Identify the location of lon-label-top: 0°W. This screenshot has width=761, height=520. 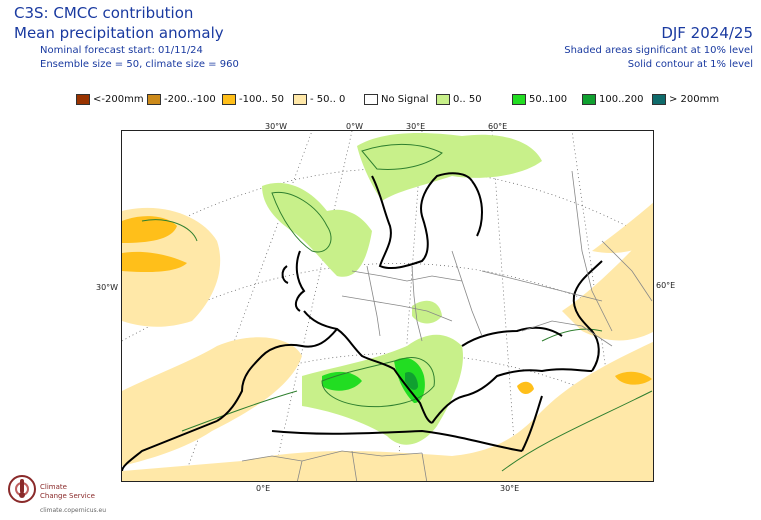
(354, 126).